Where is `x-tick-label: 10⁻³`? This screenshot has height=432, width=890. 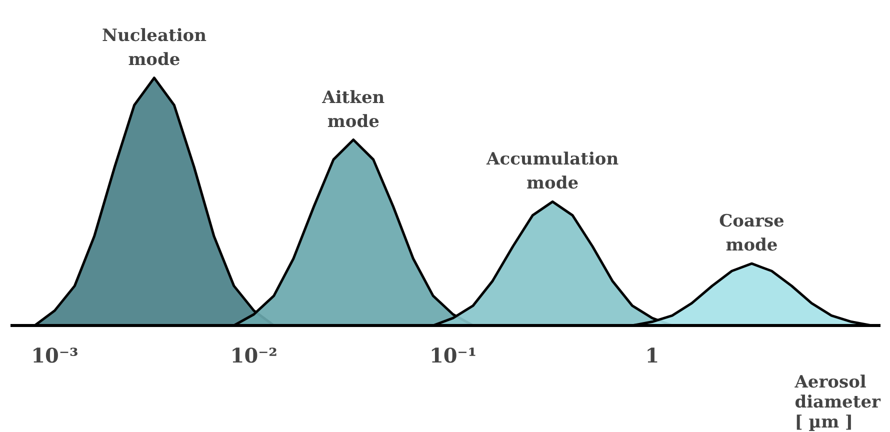
x-tick-label: 10⁻³ is located at coordinates (54, 356).